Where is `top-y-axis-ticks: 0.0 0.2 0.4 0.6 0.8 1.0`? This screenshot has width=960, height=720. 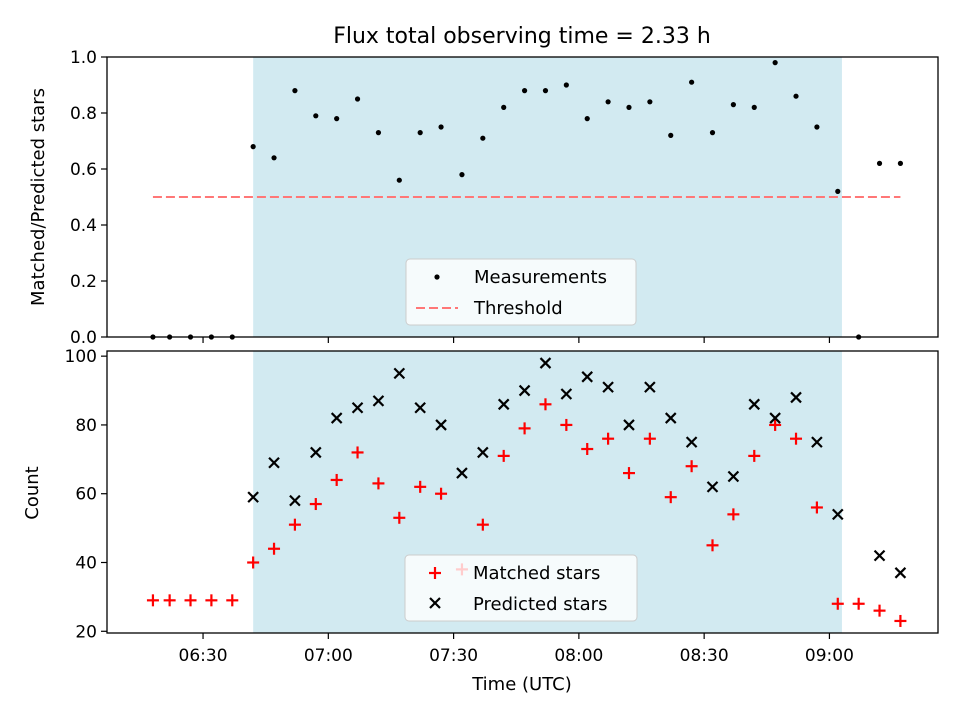
top-y-axis-ticks: 0.0 0.2 0.4 0.6 0.8 1.0 is located at coordinates (88, 198).